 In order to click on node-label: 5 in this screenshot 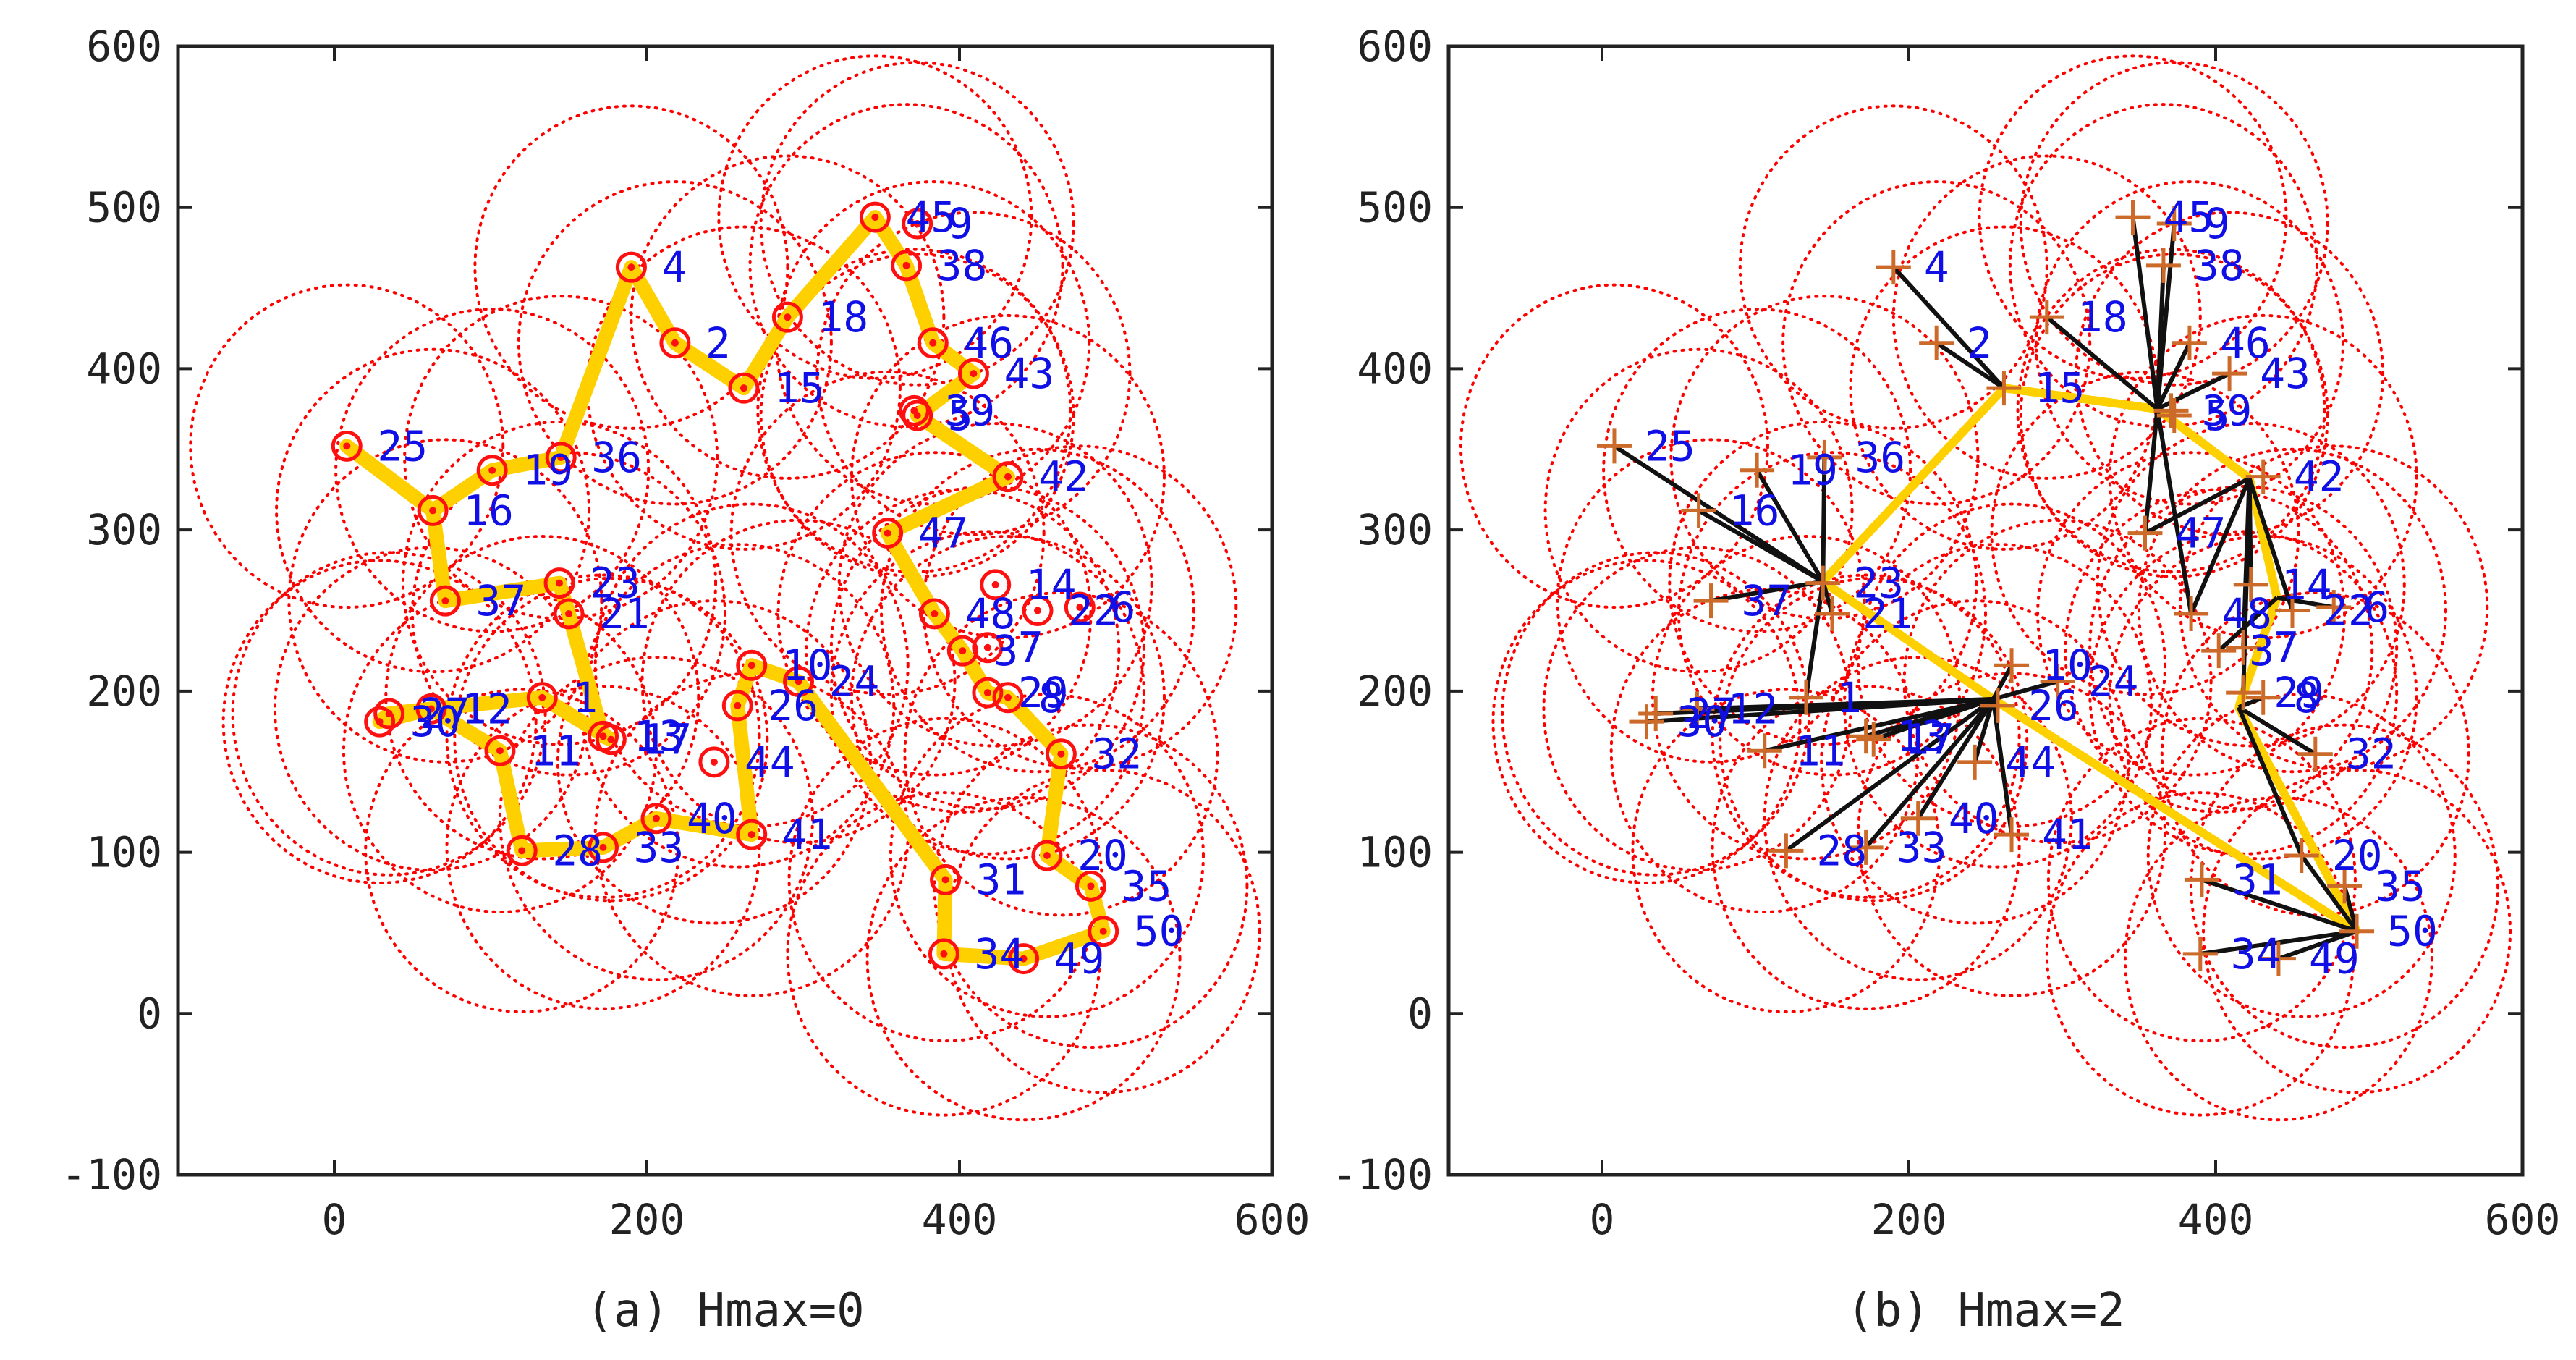, I will do `click(2217, 415)`.